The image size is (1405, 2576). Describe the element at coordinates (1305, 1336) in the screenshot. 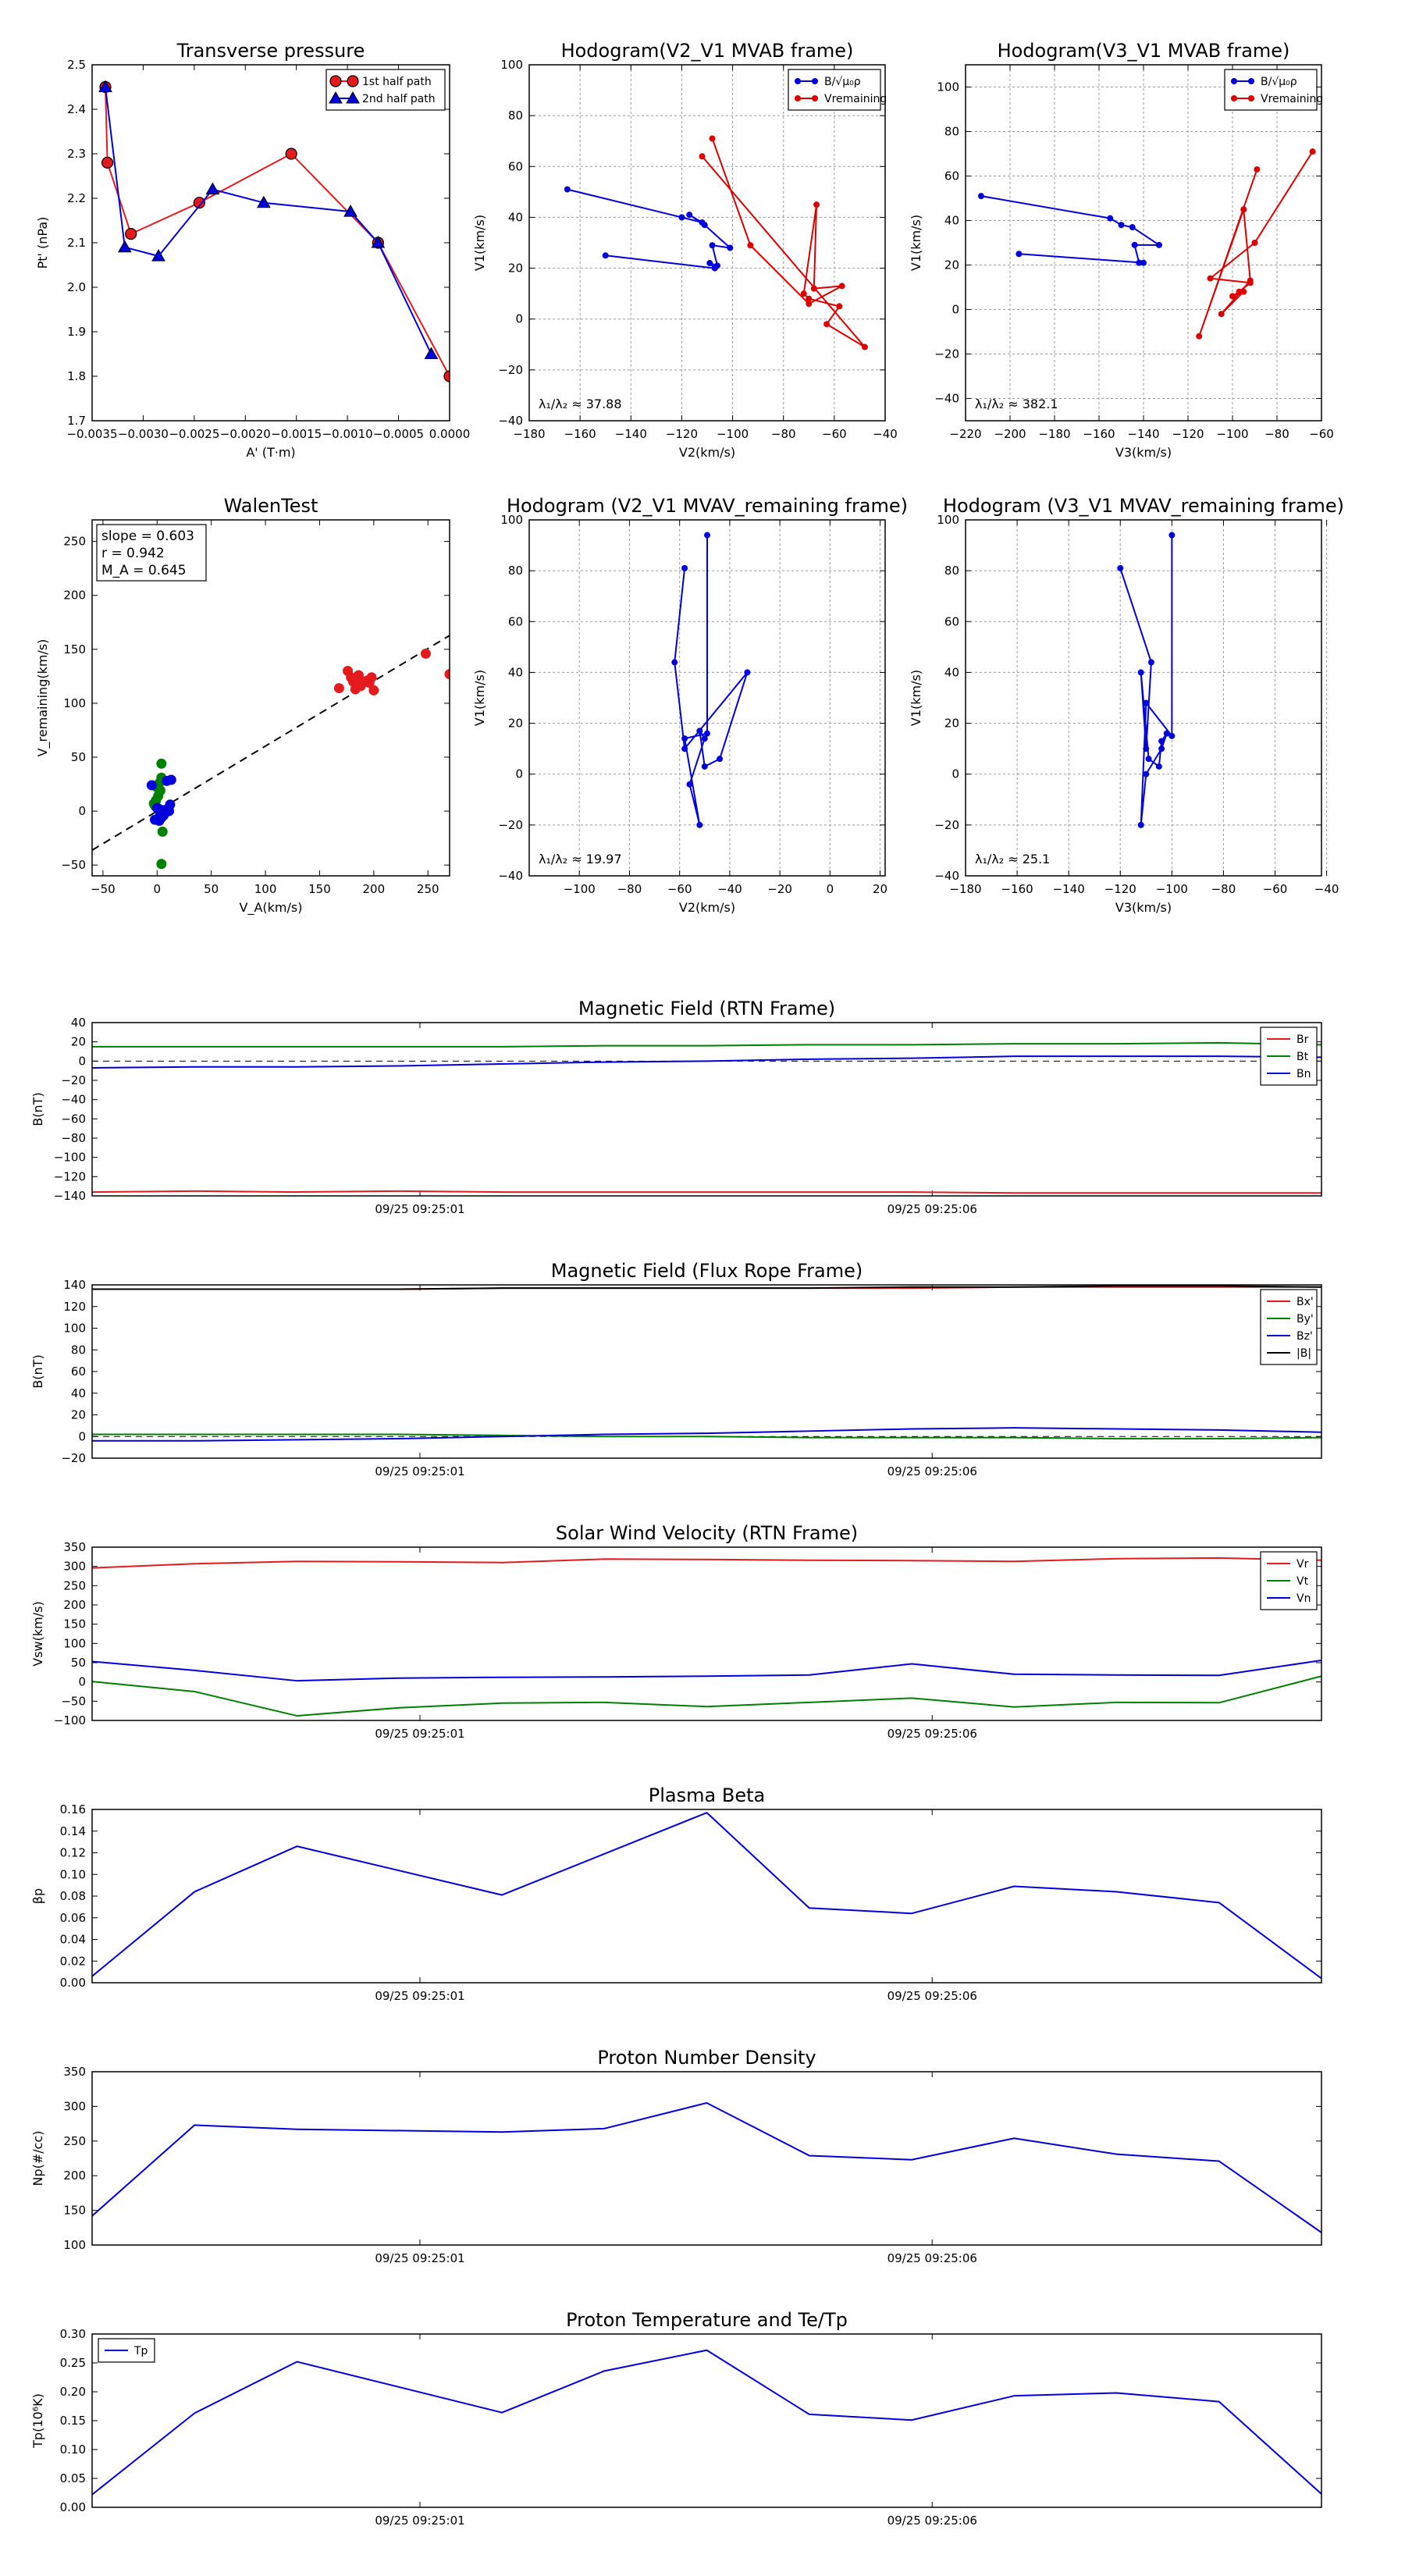

I see `legend-label: Bz'` at that location.